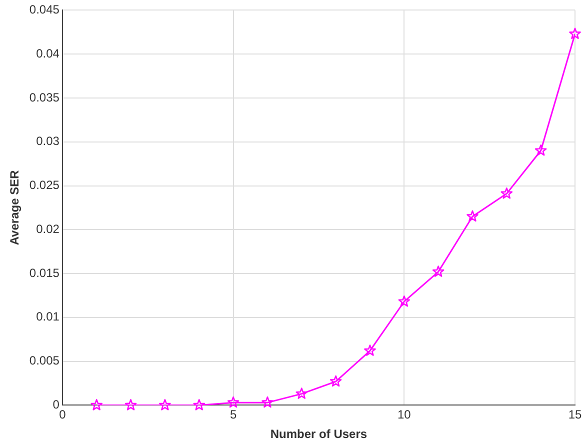  Describe the element at coordinates (44, 9) in the screenshot. I see `y-tick-label: 0.045` at that location.